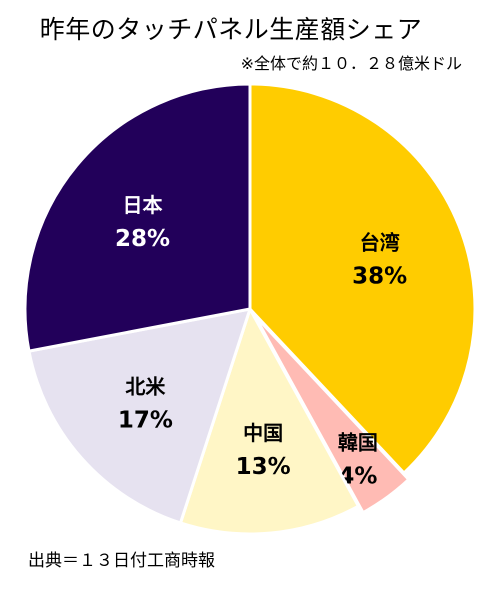  Describe the element at coordinates (143, 205) in the screenshot. I see `slice-label-4: 日本` at that location.